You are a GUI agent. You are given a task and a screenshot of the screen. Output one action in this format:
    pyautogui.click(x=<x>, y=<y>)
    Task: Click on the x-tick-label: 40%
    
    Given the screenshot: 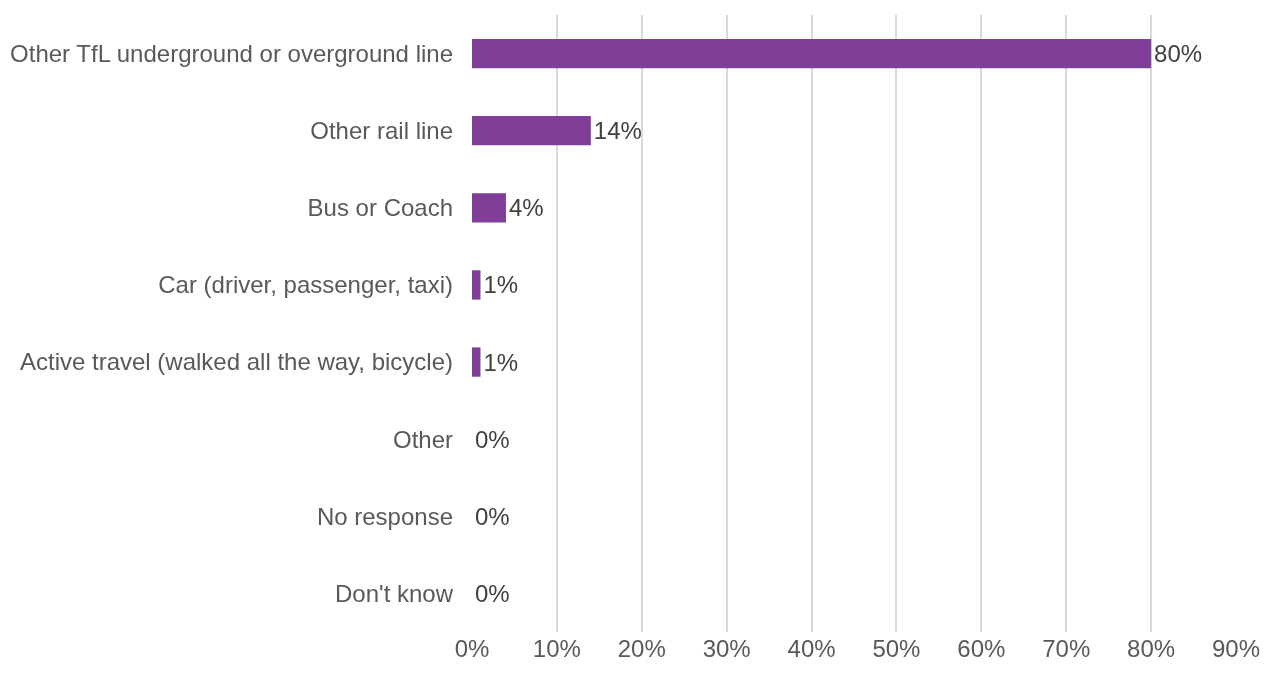 What is the action you would take?
    pyautogui.click(x=811, y=648)
    